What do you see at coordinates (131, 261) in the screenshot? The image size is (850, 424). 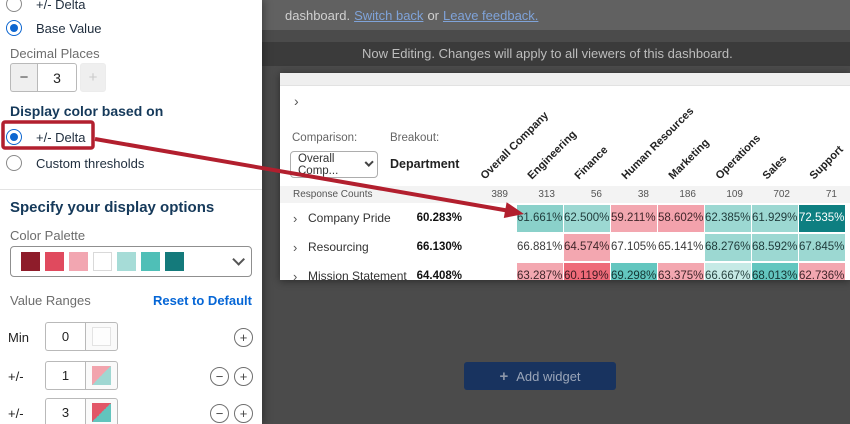 I see `color-palette-dropdown` at bounding box center [131, 261].